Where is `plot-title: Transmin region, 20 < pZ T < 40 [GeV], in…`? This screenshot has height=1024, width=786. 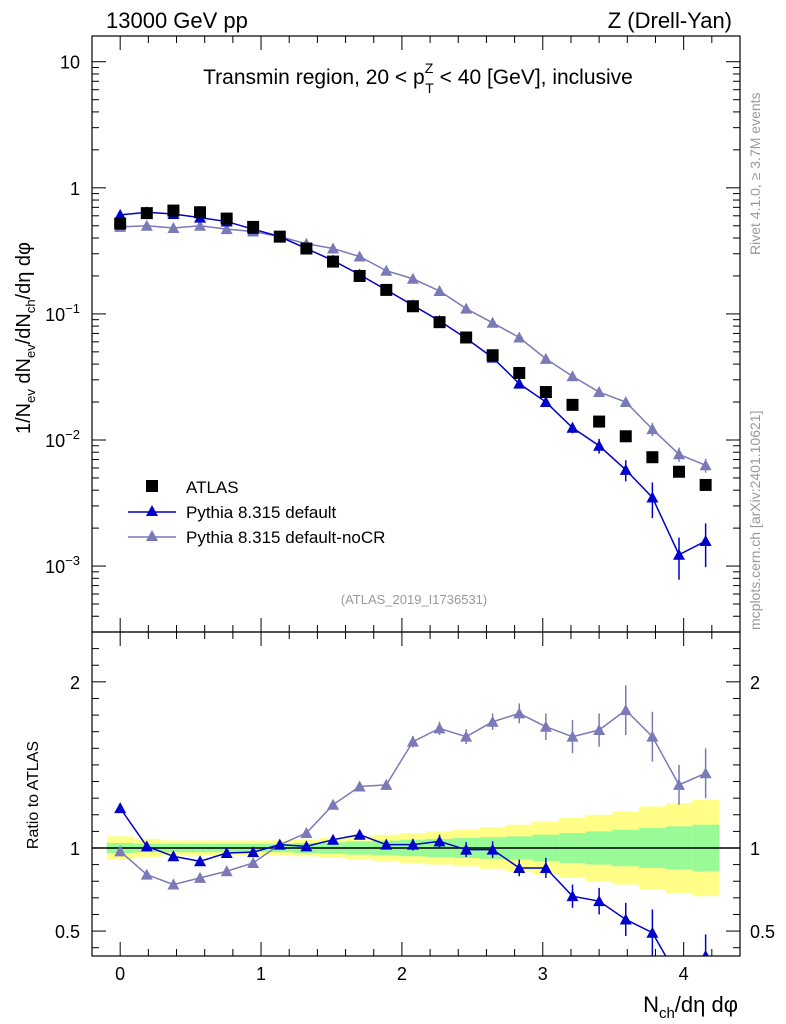 plot-title: Transmin region, 20 < pZ T < 40 [GeV], in… is located at coordinates (418, 78).